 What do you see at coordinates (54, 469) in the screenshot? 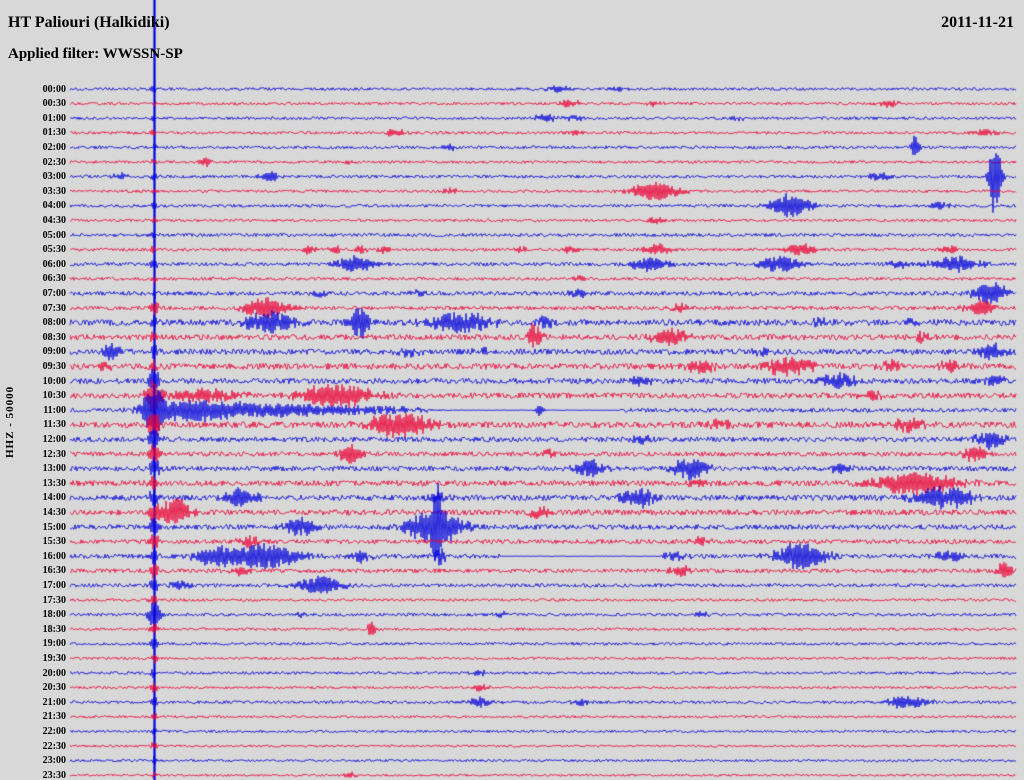
I see `time-label: 13:00` at bounding box center [54, 469].